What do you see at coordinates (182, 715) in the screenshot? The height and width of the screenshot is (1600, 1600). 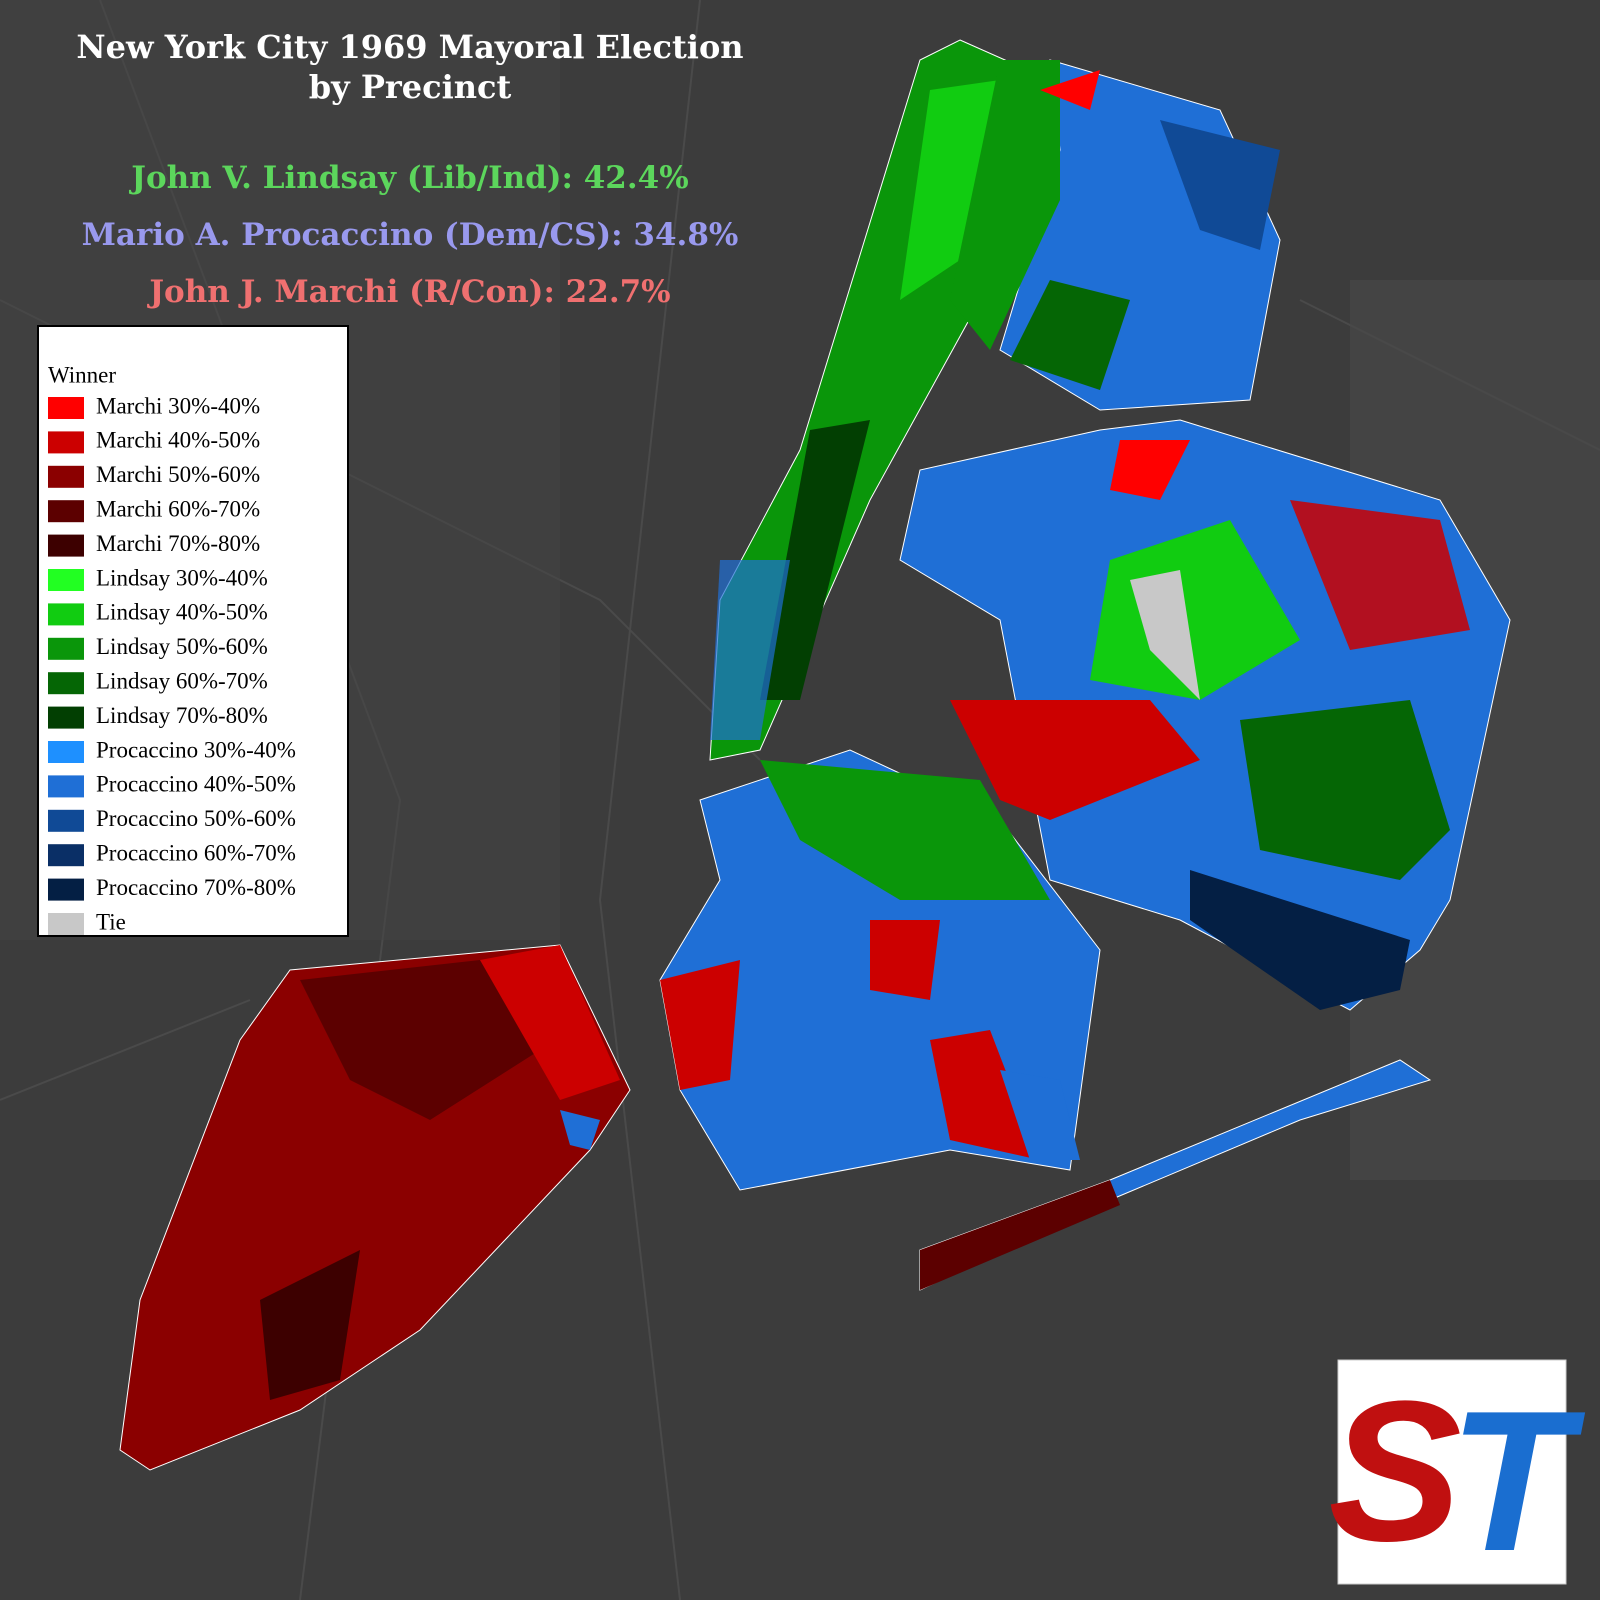 I see `legend-label: Lindsay 70%-80%` at bounding box center [182, 715].